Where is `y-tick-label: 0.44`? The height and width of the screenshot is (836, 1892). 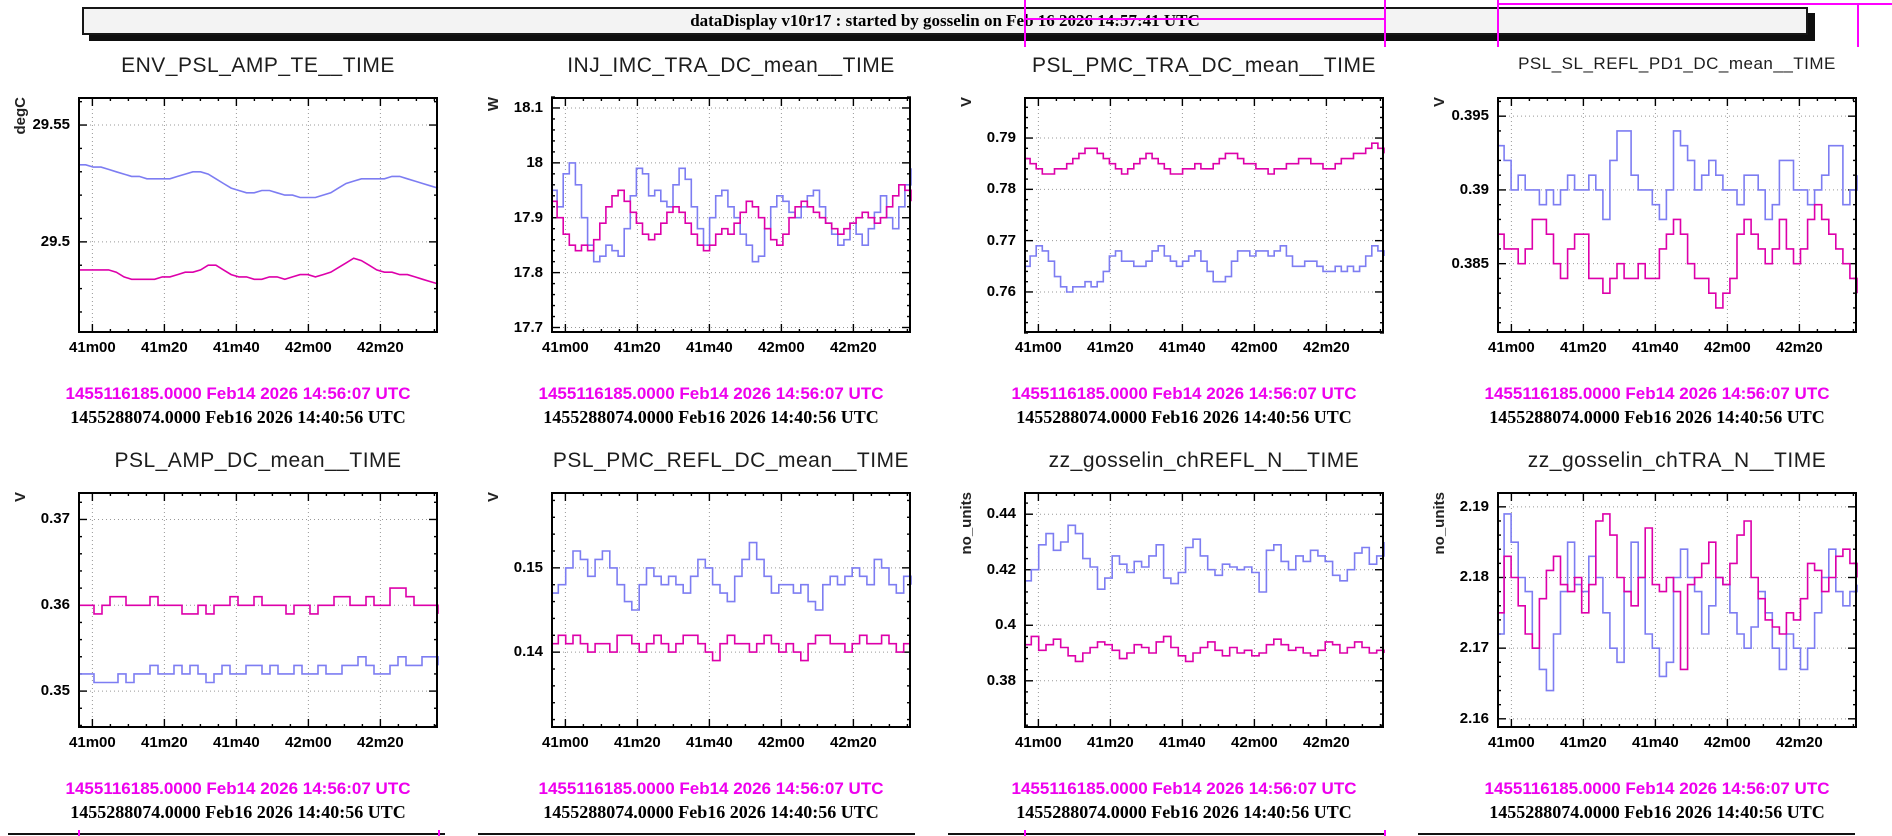
y-tick-label: 0.44 is located at coordinates (1001, 514).